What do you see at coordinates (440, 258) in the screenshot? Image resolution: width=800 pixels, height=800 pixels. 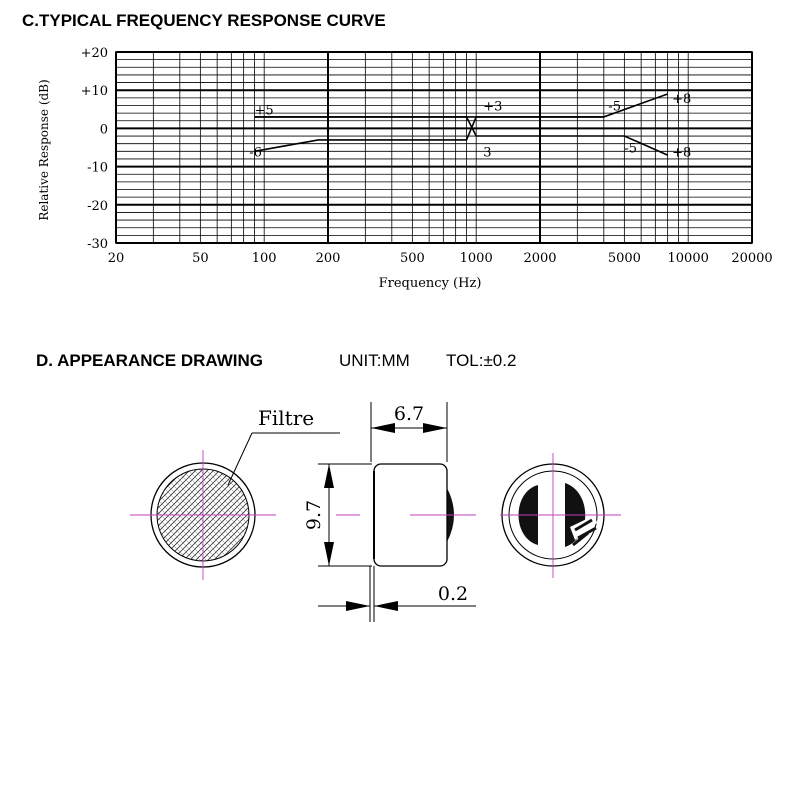 I see `chart-x-ticks: 20 50 100 200 500 1000 2000 5000 10000 20000` at bounding box center [440, 258].